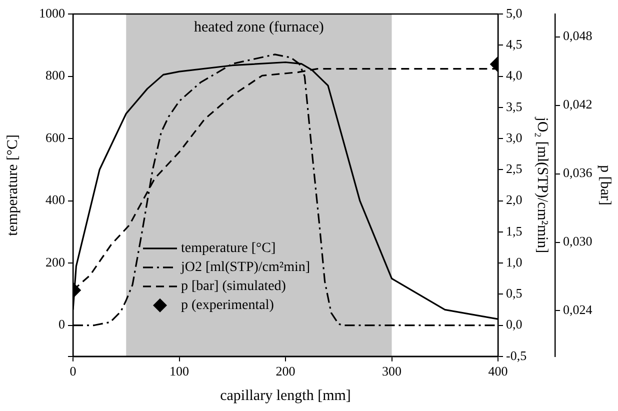 This screenshot has width=618, height=411. What do you see at coordinates (286, 371) in the screenshot?
I see `x-tick-label: 200` at bounding box center [286, 371].